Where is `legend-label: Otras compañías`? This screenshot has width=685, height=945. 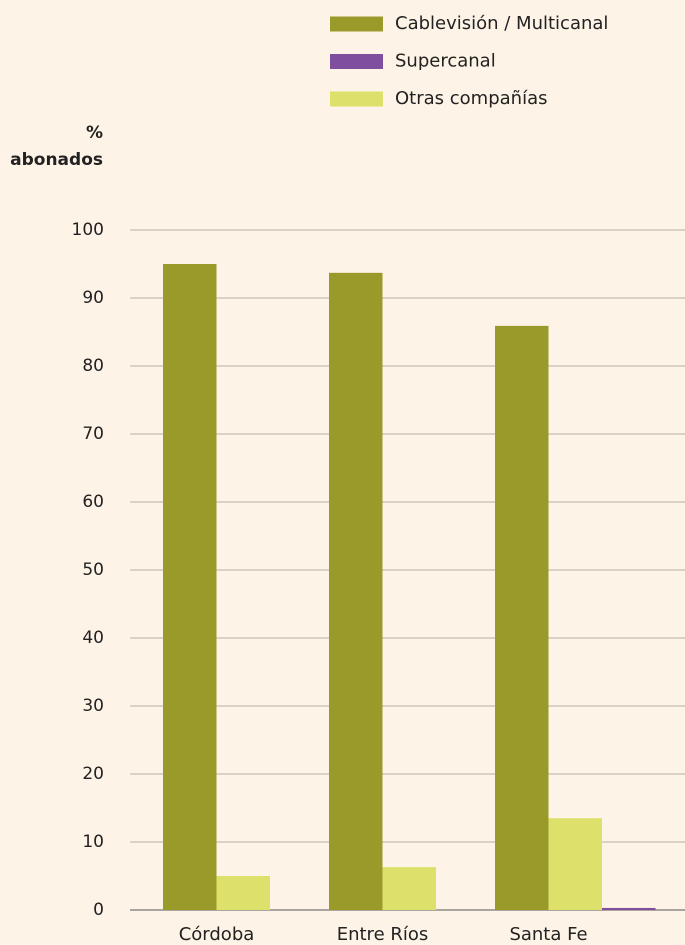
legend-label: Otras compañías is located at coordinates (471, 98).